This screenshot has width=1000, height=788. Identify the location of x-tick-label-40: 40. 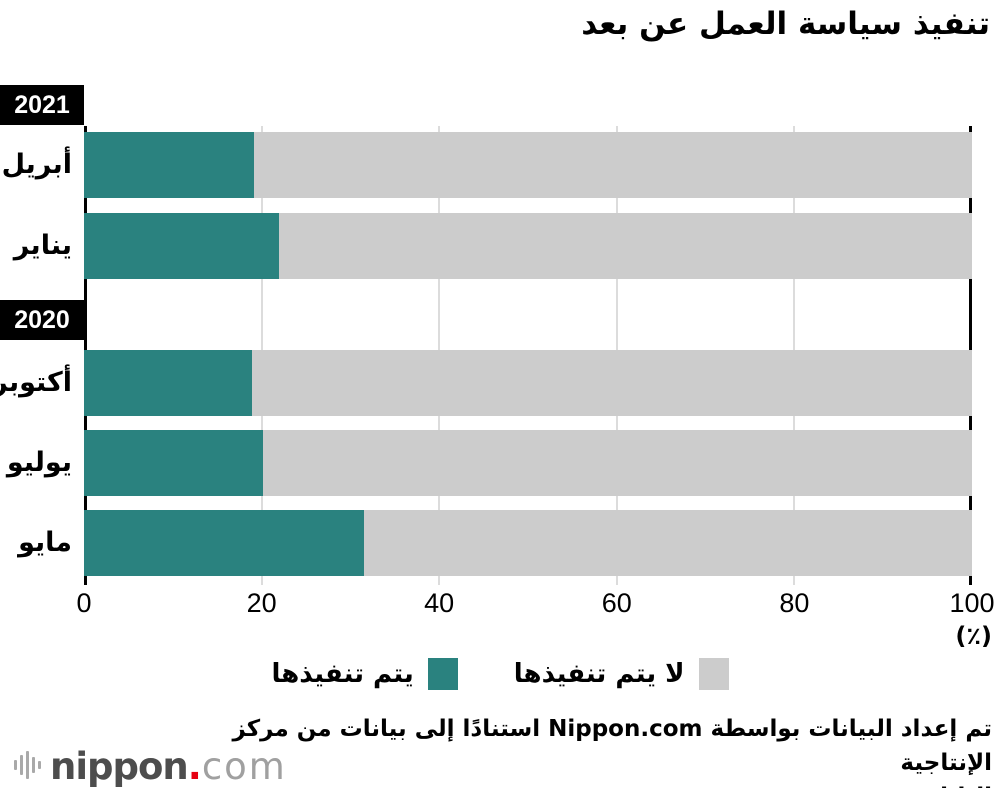
(439, 603).